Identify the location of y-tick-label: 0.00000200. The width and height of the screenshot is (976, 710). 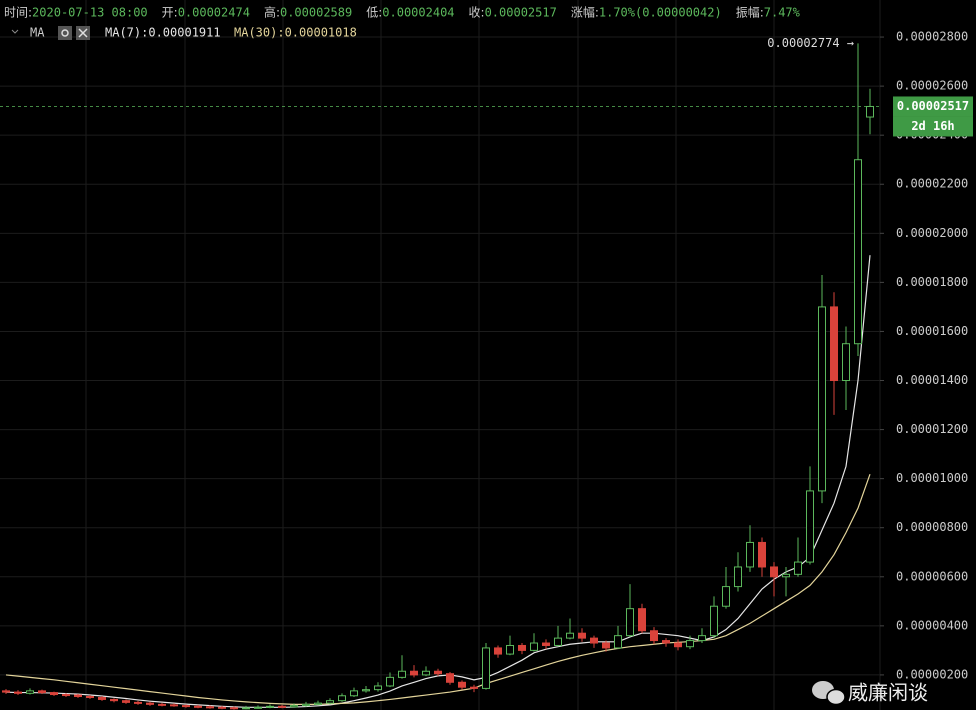
(932, 674).